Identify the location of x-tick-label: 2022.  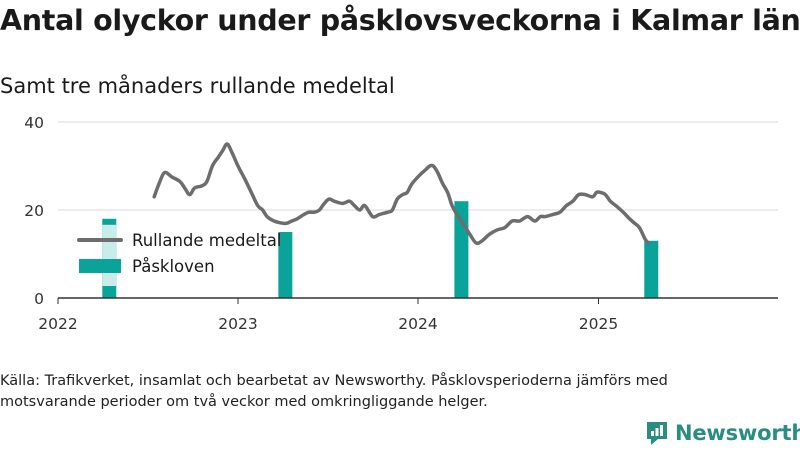
(57, 324).